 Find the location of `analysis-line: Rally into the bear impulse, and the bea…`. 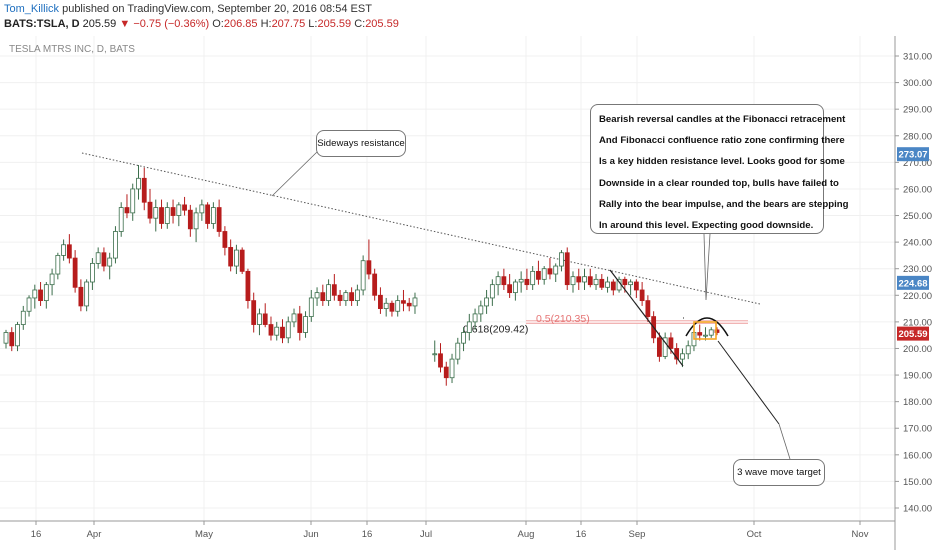

analysis-line: Rally into the bear impulse, and the bea… is located at coordinates (724, 204).